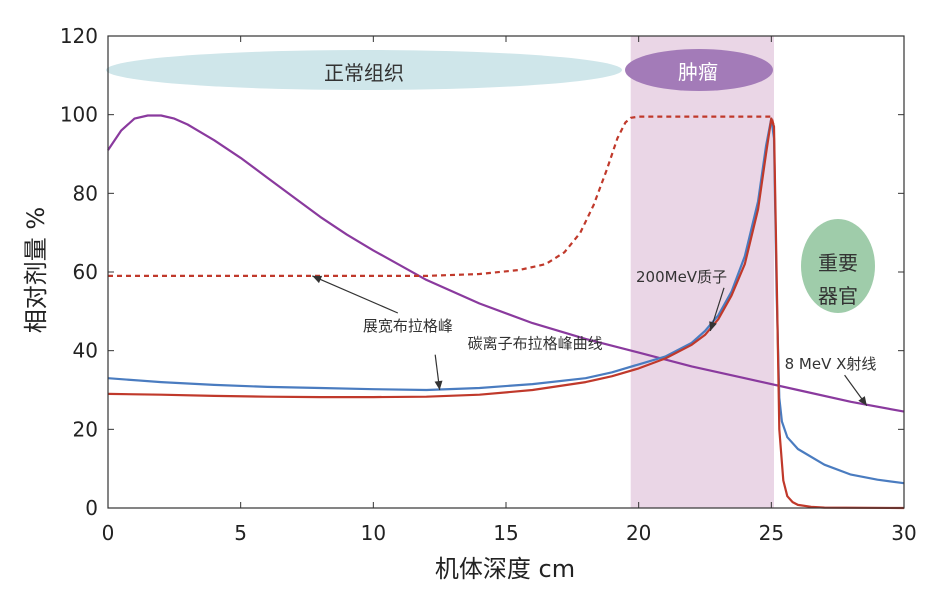  What do you see at coordinates (79, 115) in the screenshot?
I see `y-tick-label: 100` at bounding box center [79, 115].